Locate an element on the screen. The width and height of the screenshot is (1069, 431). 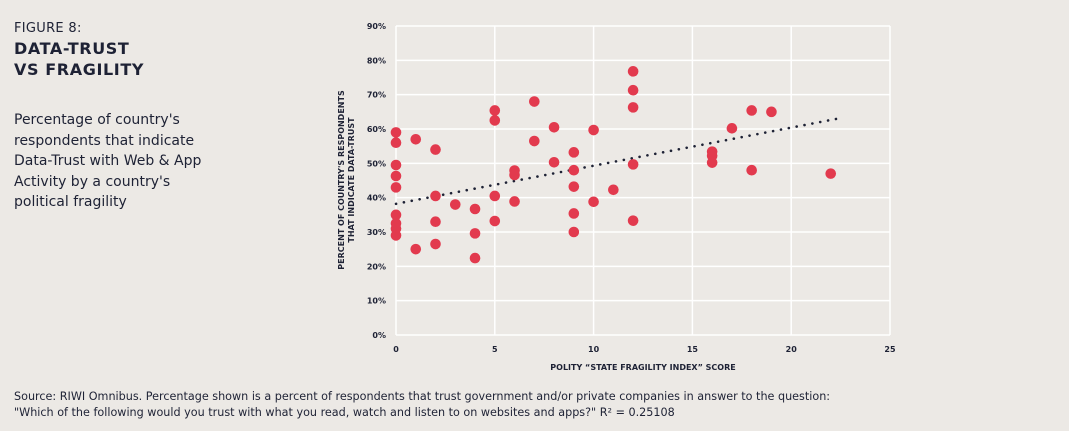
trendline-path is located at coordinates (617, 161).